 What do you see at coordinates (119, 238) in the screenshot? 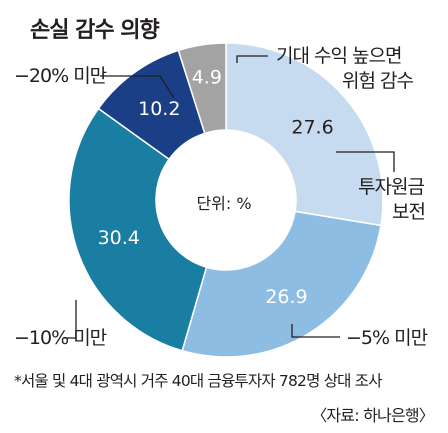
I see `value-label-loss10: 30.4` at bounding box center [119, 238].